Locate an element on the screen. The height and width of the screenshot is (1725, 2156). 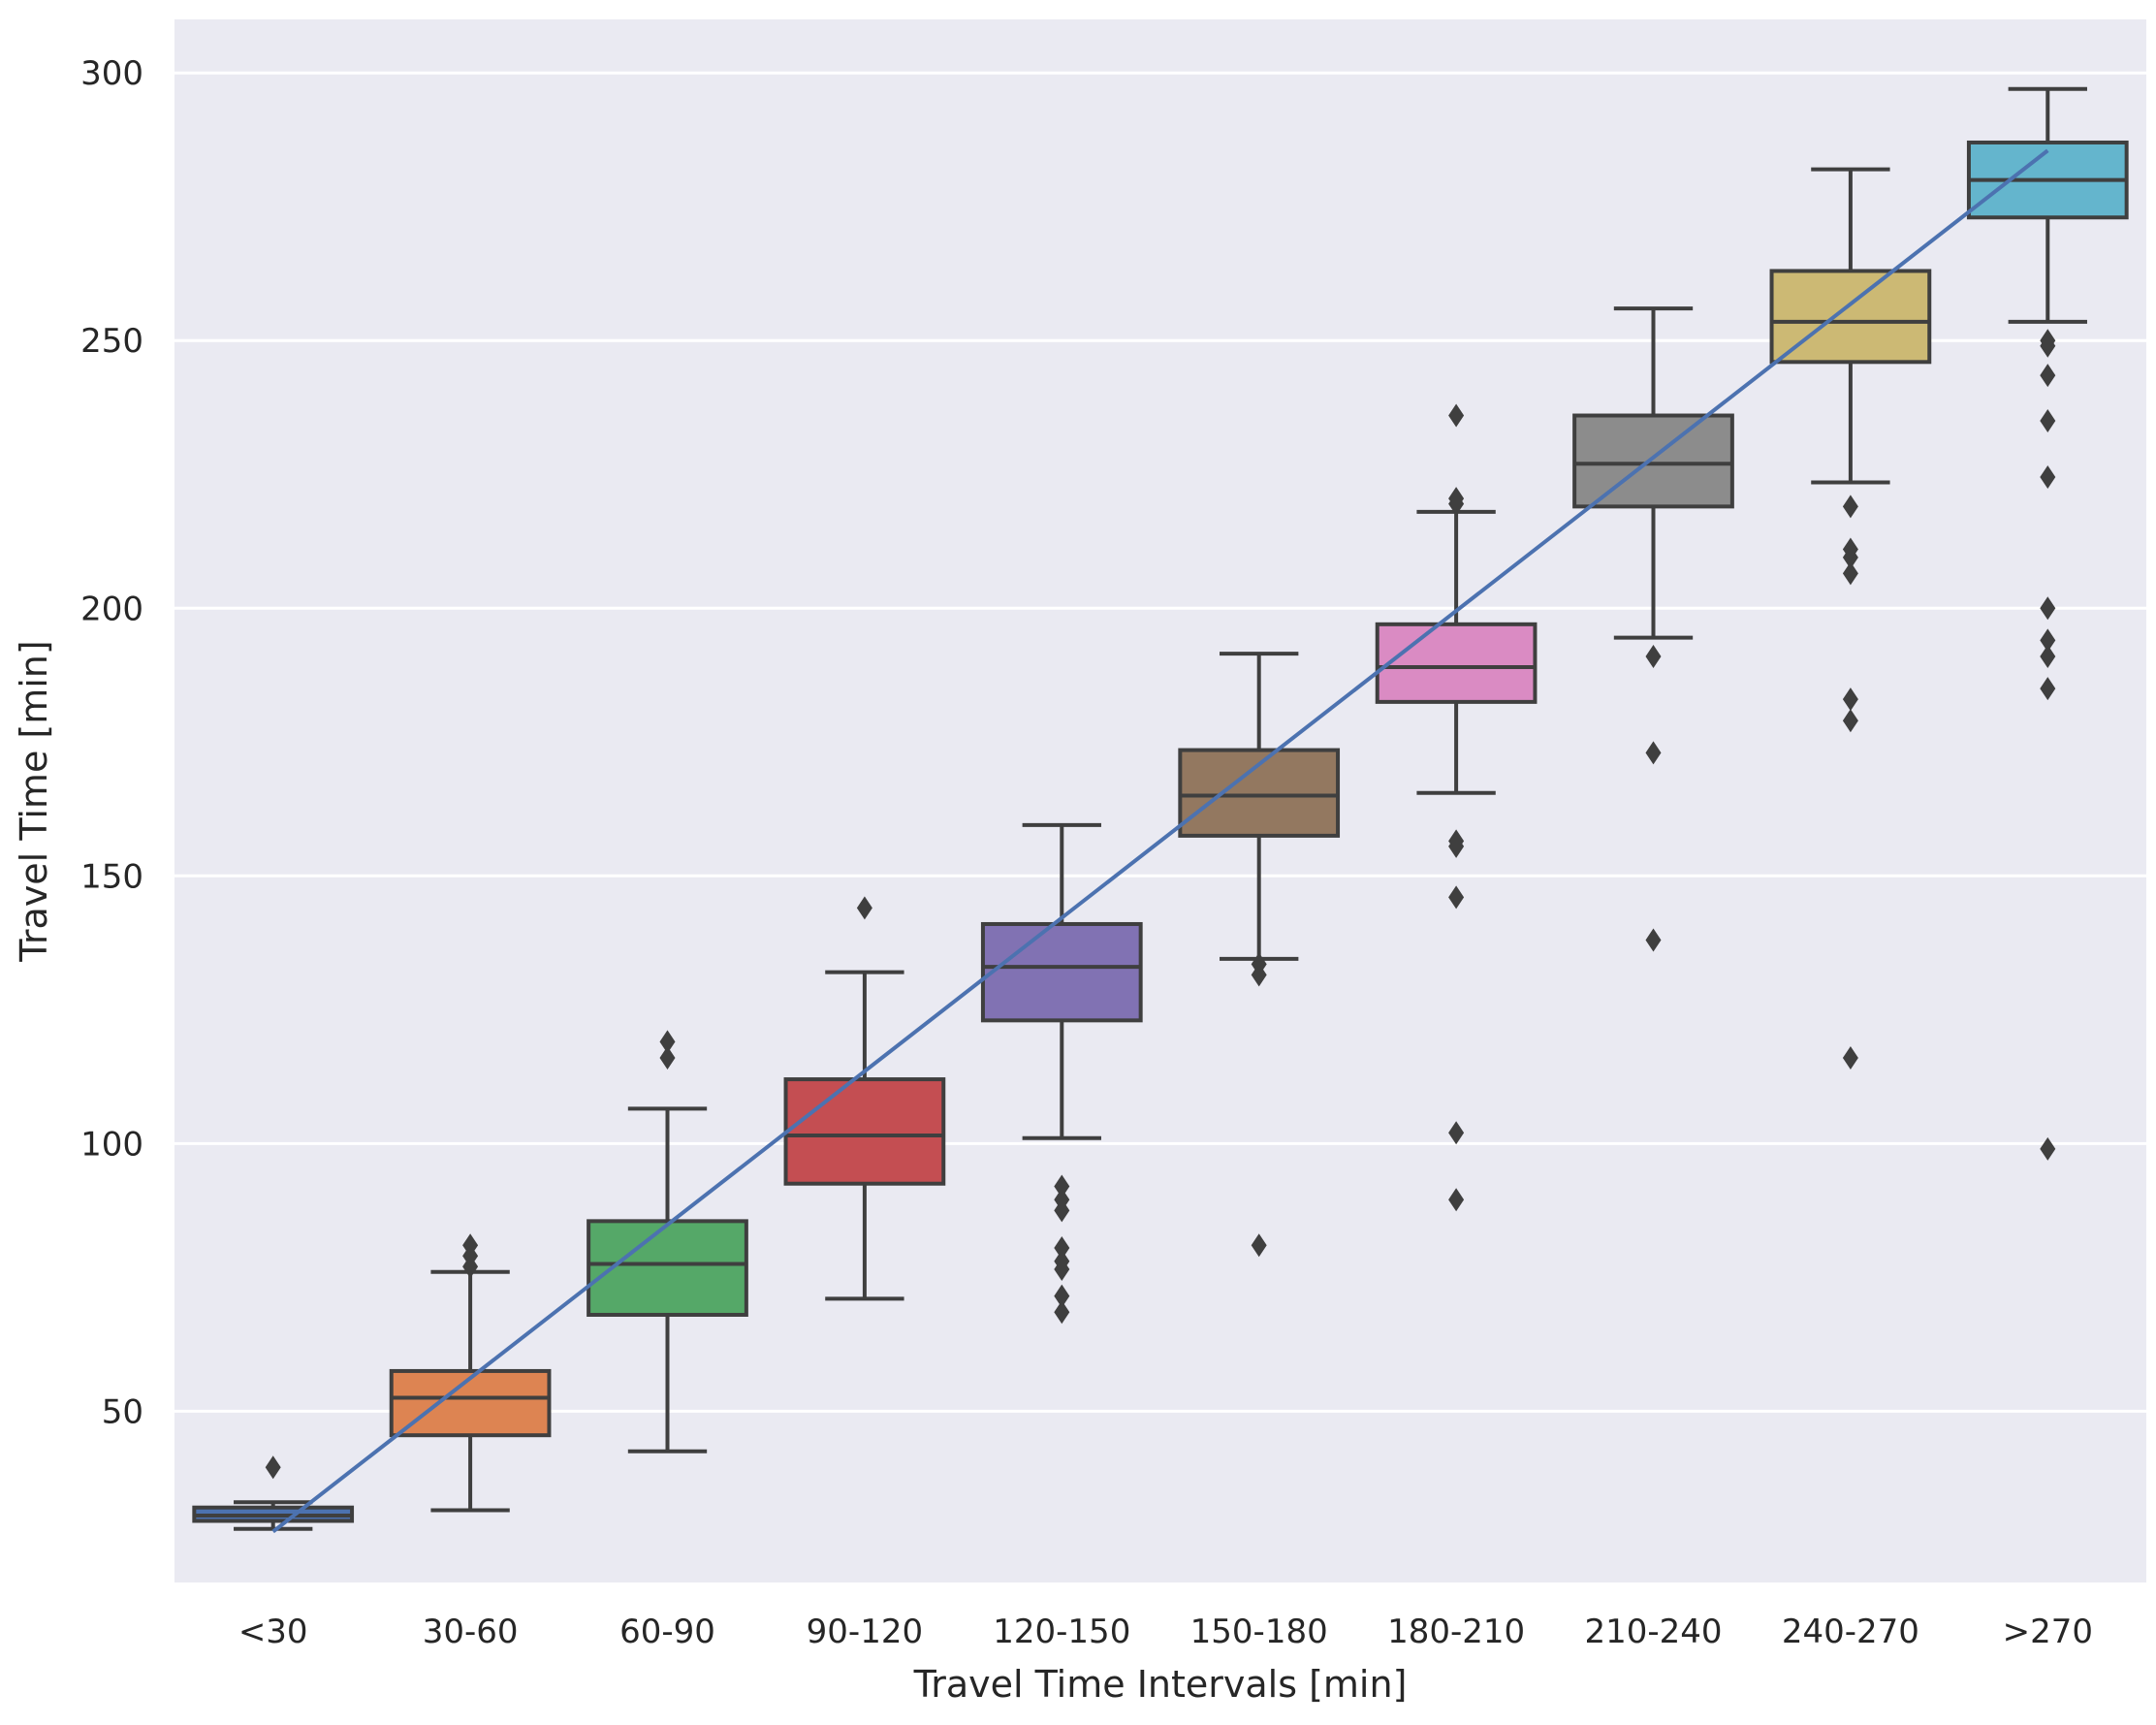
x-tick-label: 210-240 is located at coordinates (1653, 1632).